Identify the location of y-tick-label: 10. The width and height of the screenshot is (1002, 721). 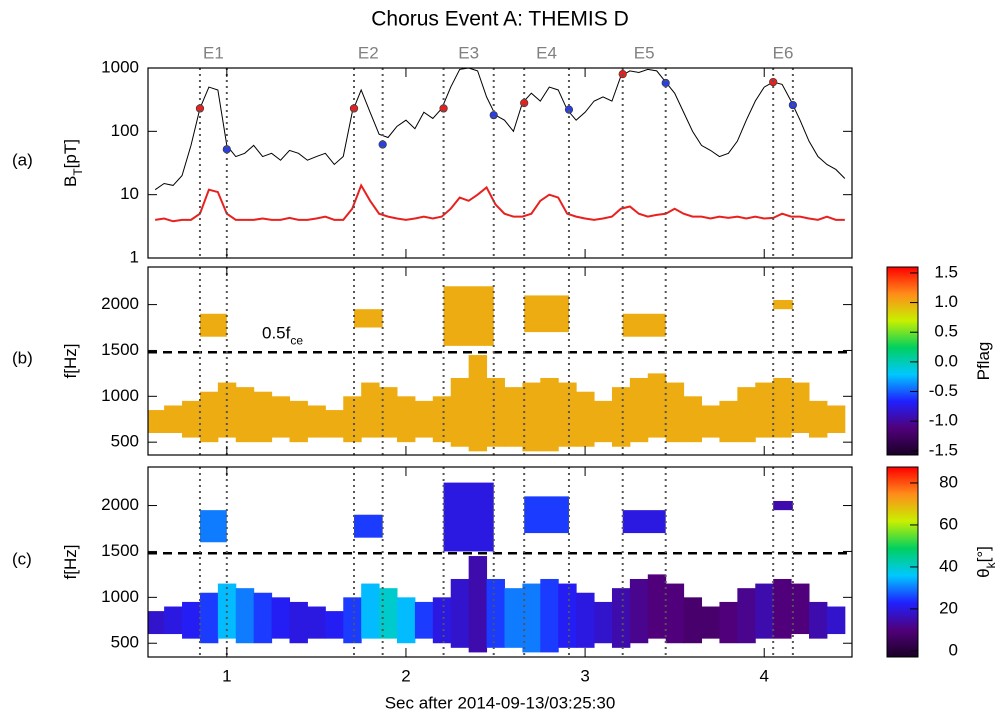
(129, 193).